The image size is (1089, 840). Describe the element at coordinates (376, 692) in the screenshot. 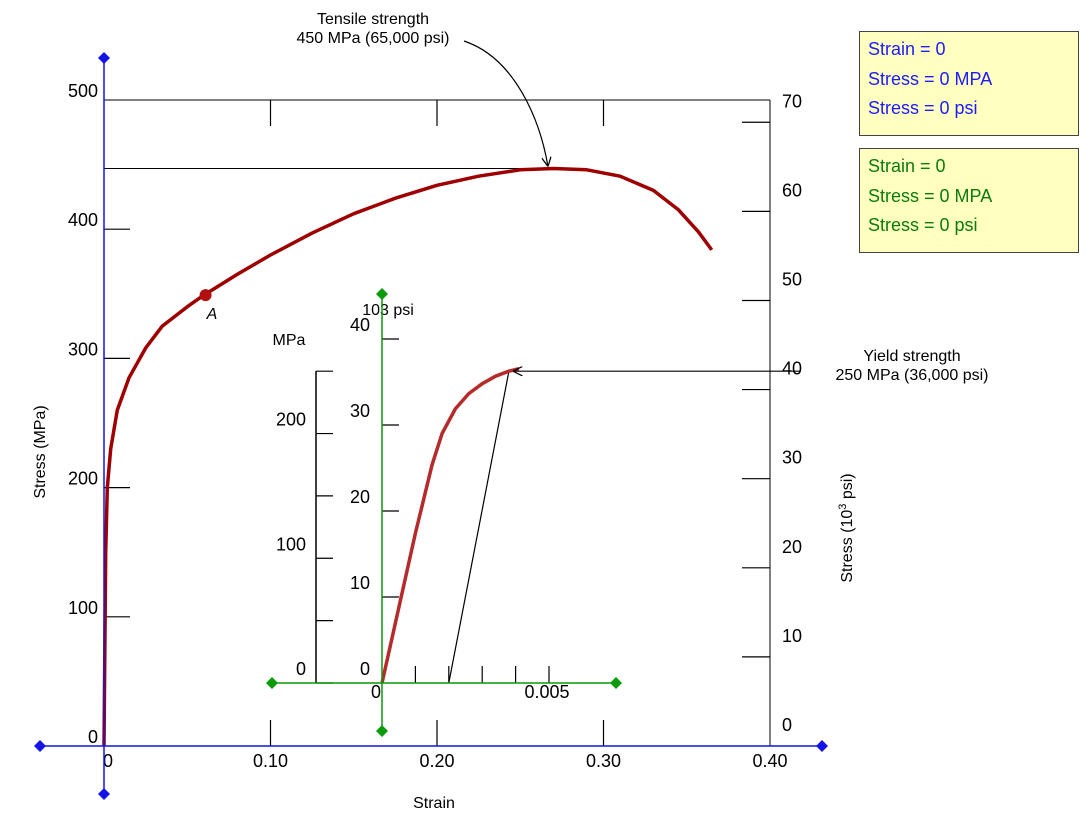

I see `inset-x-tick-label: 0` at that location.